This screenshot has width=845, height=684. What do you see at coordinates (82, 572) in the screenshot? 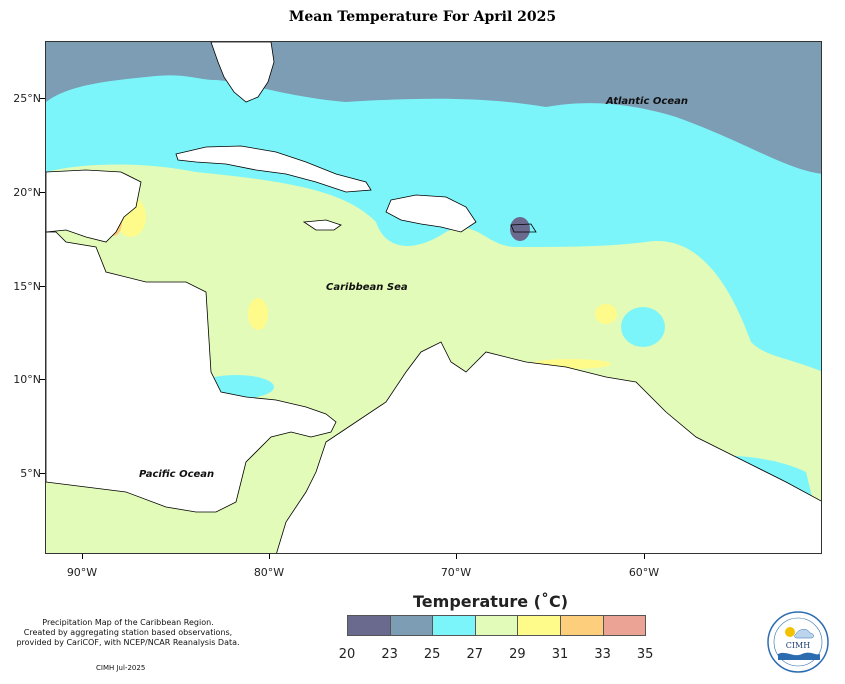
I see `lon-label-90w: 90°W` at bounding box center [82, 572].